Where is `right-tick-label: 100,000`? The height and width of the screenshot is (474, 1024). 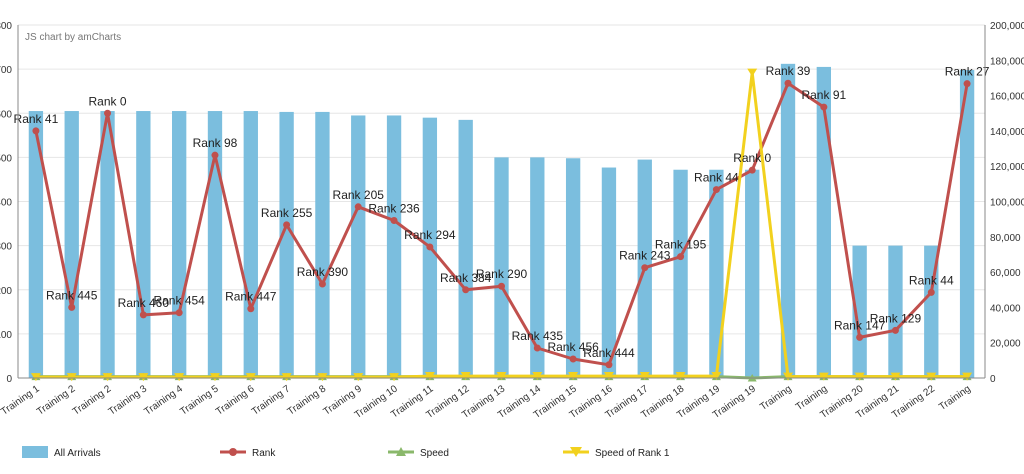
right-tick-label: 100,000 is located at coordinates (1007, 203).